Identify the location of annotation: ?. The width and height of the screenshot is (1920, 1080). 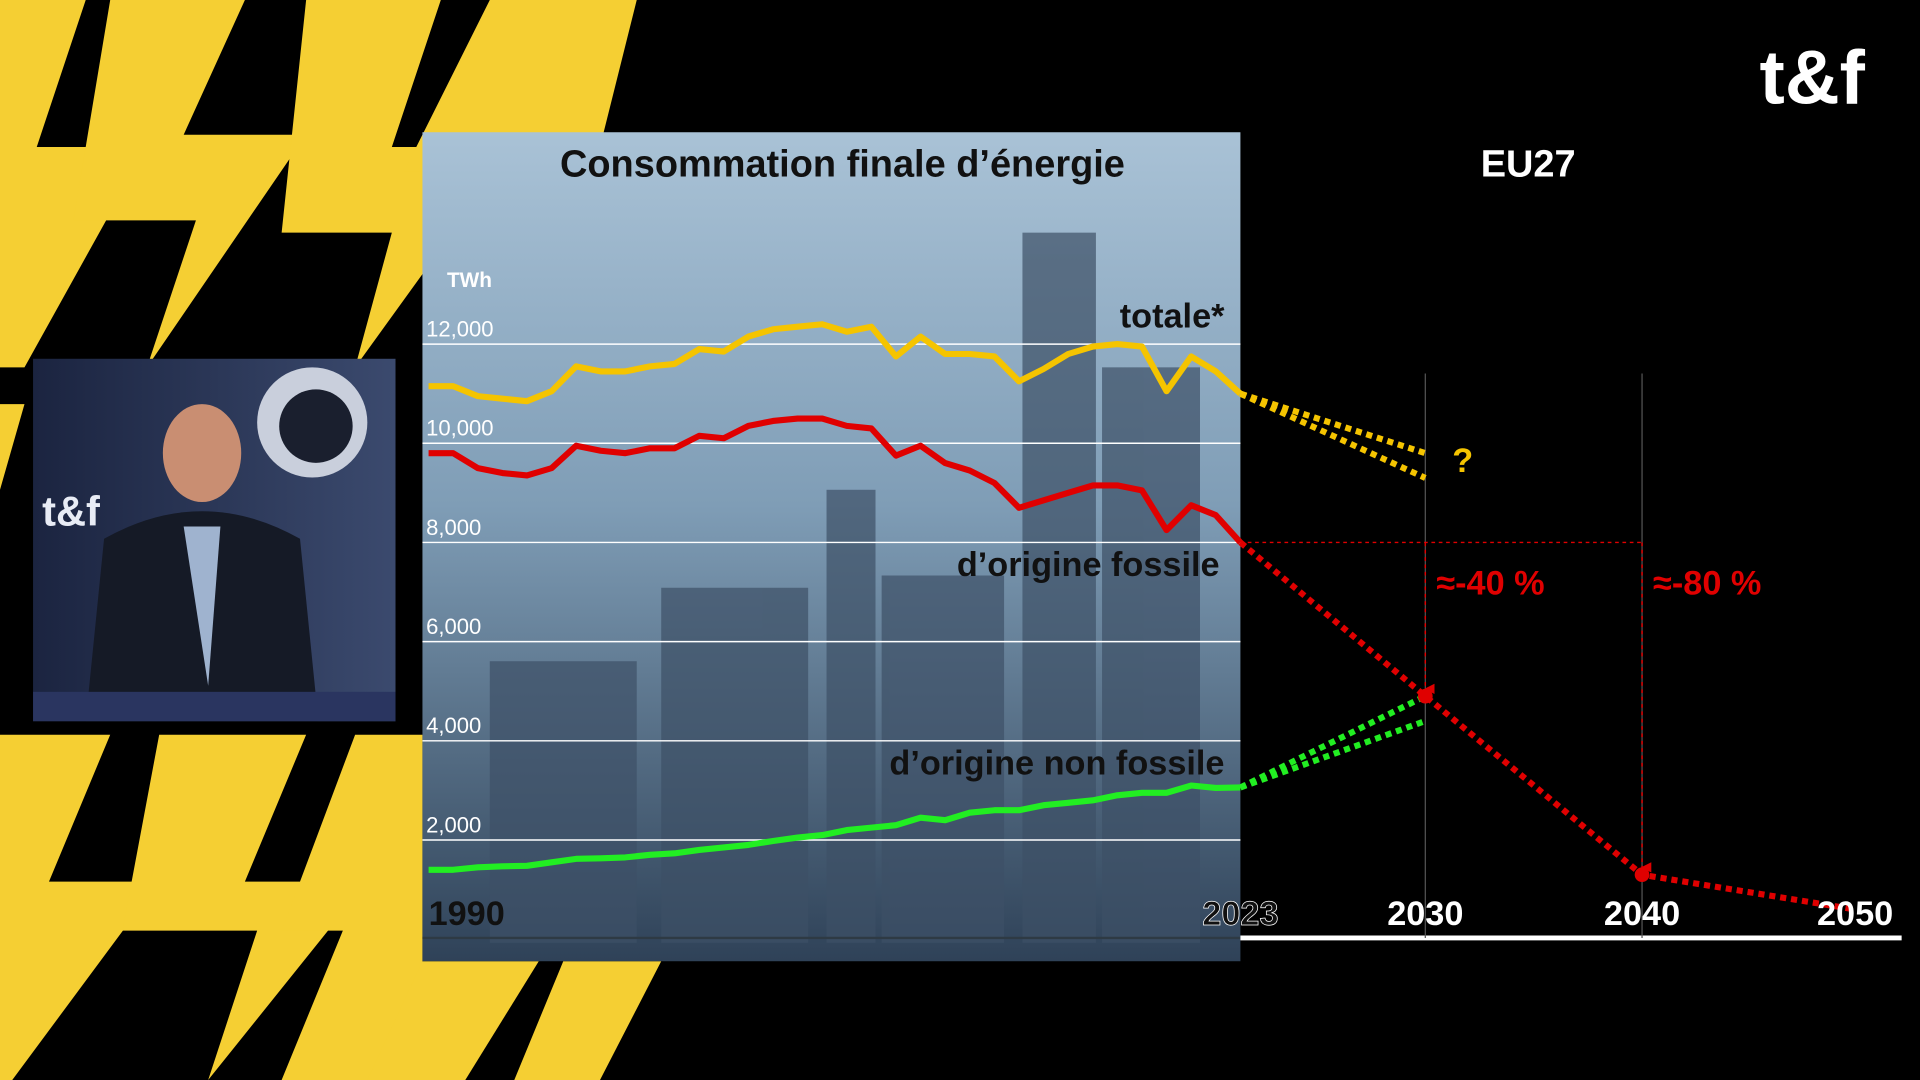
(1462, 461).